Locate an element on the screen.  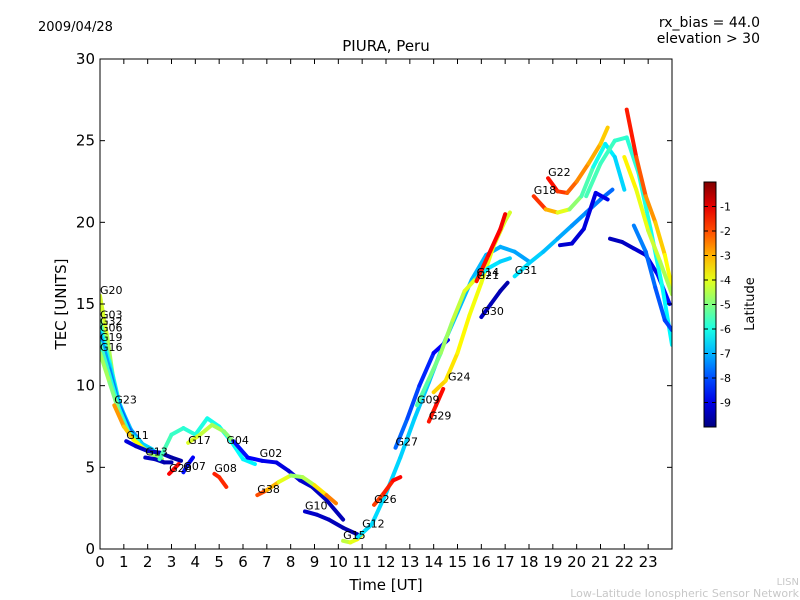
series-g36 is located at coordinates (647, 226).